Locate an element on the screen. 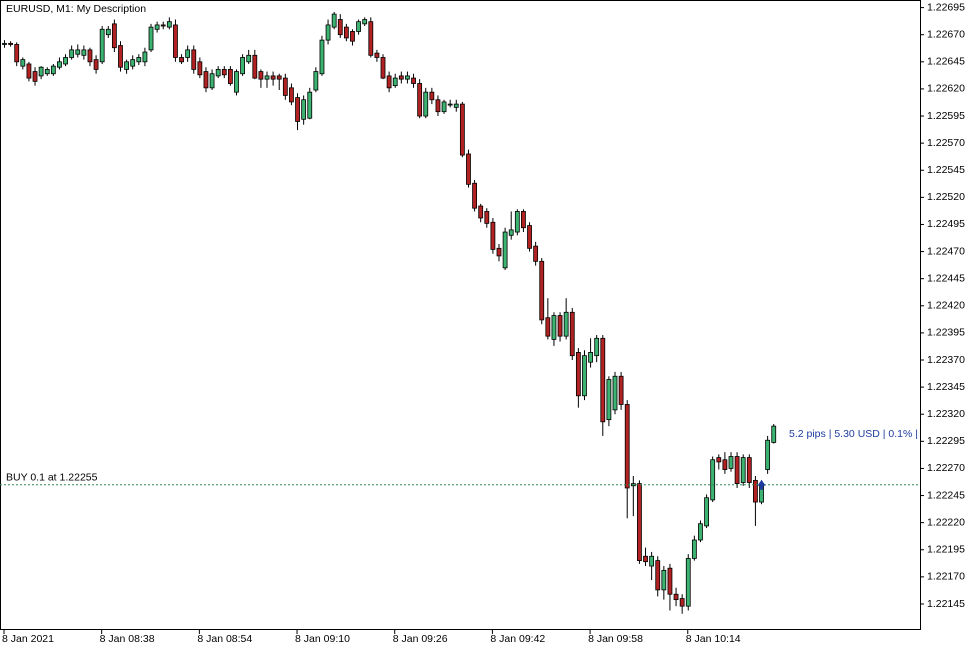 This screenshot has width=977, height=650. profit-label: 5.2 pips | 5.30 USD | 0.1% | is located at coordinates (853, 434).